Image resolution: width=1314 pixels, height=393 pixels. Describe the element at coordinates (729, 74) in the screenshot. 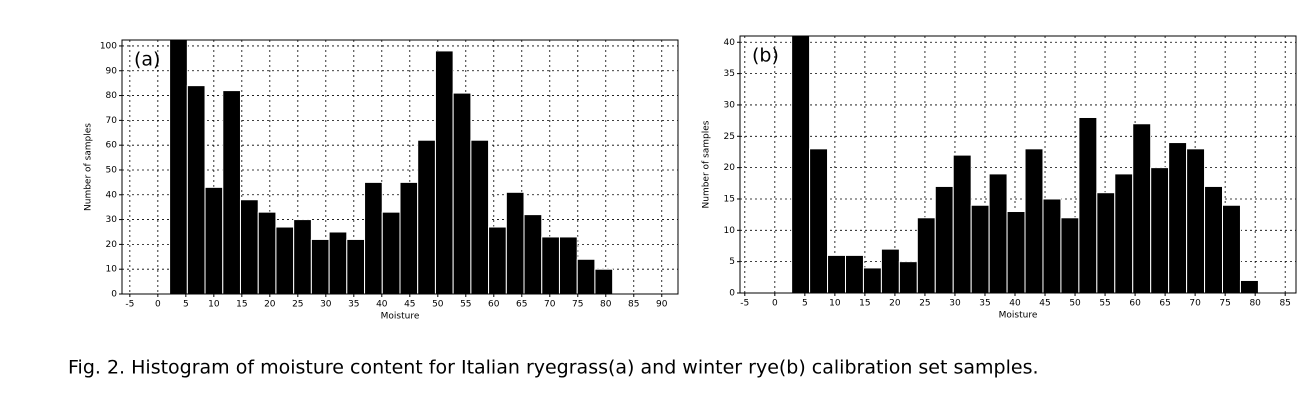

I see `y-tick-label: 35` at that location.